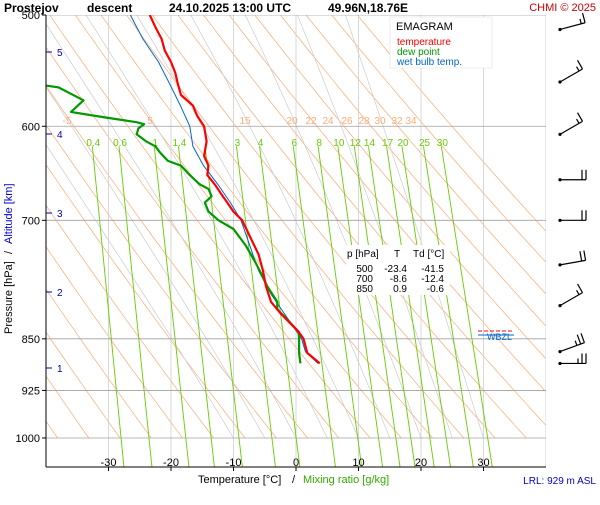 The image size is (600, 505). I want to click on mixing-ratio-label: 1.4, so click(179, 143).